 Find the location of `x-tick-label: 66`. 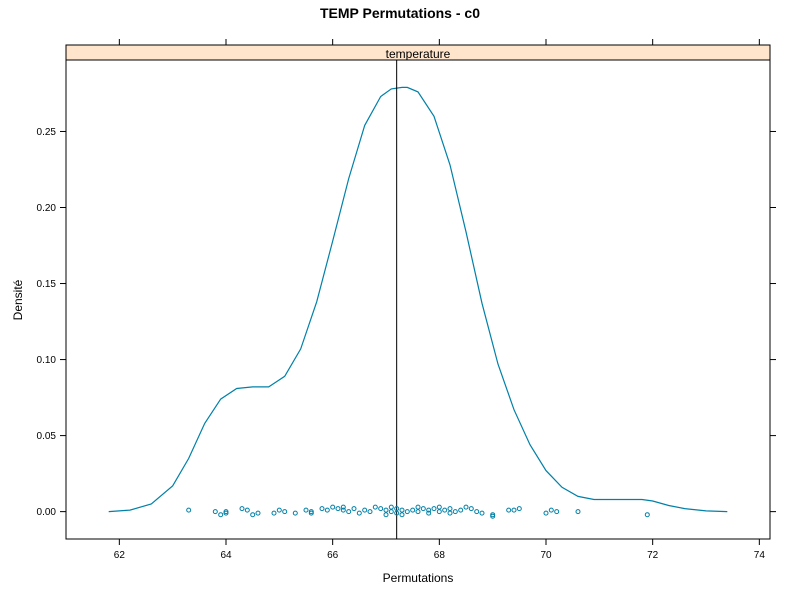

x-tick-label: 66 is located at coordinates (333, 555).